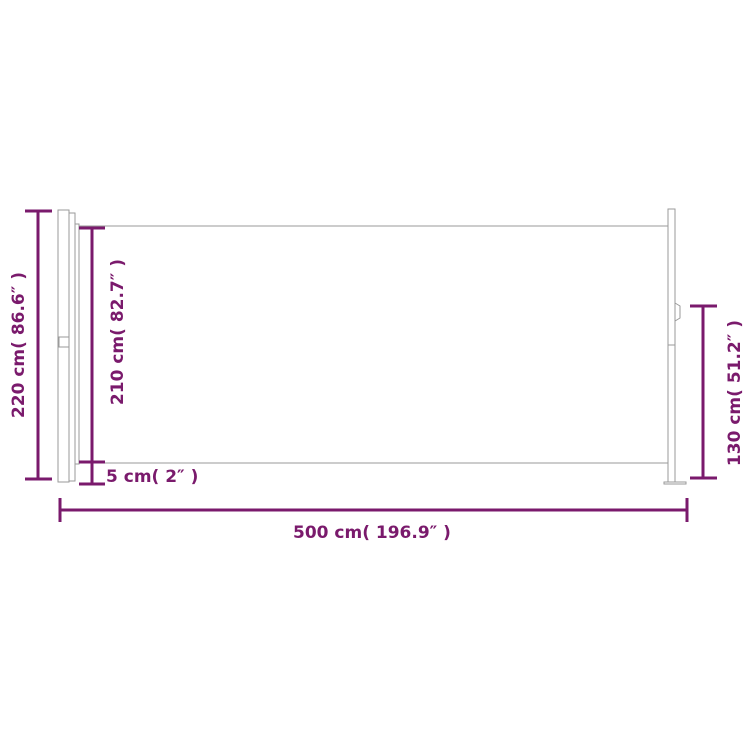 The image size is (750, 750). What do you see at coordinates (72, 347) in the screenshot?
I see `left-cassette-inner` at bounding box center [72, 347].